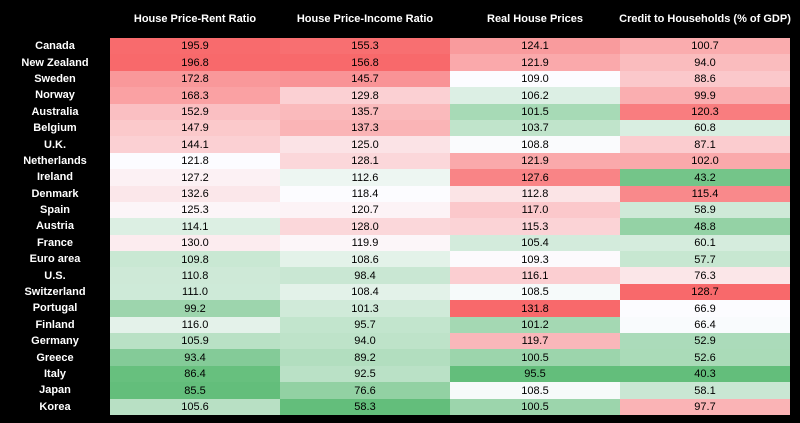 This screenshot has width=800, height=423. What do you see at coordinates (365, 145) in the screenshot?
I see `cell: 125.0` at bounding box center [365, 145].